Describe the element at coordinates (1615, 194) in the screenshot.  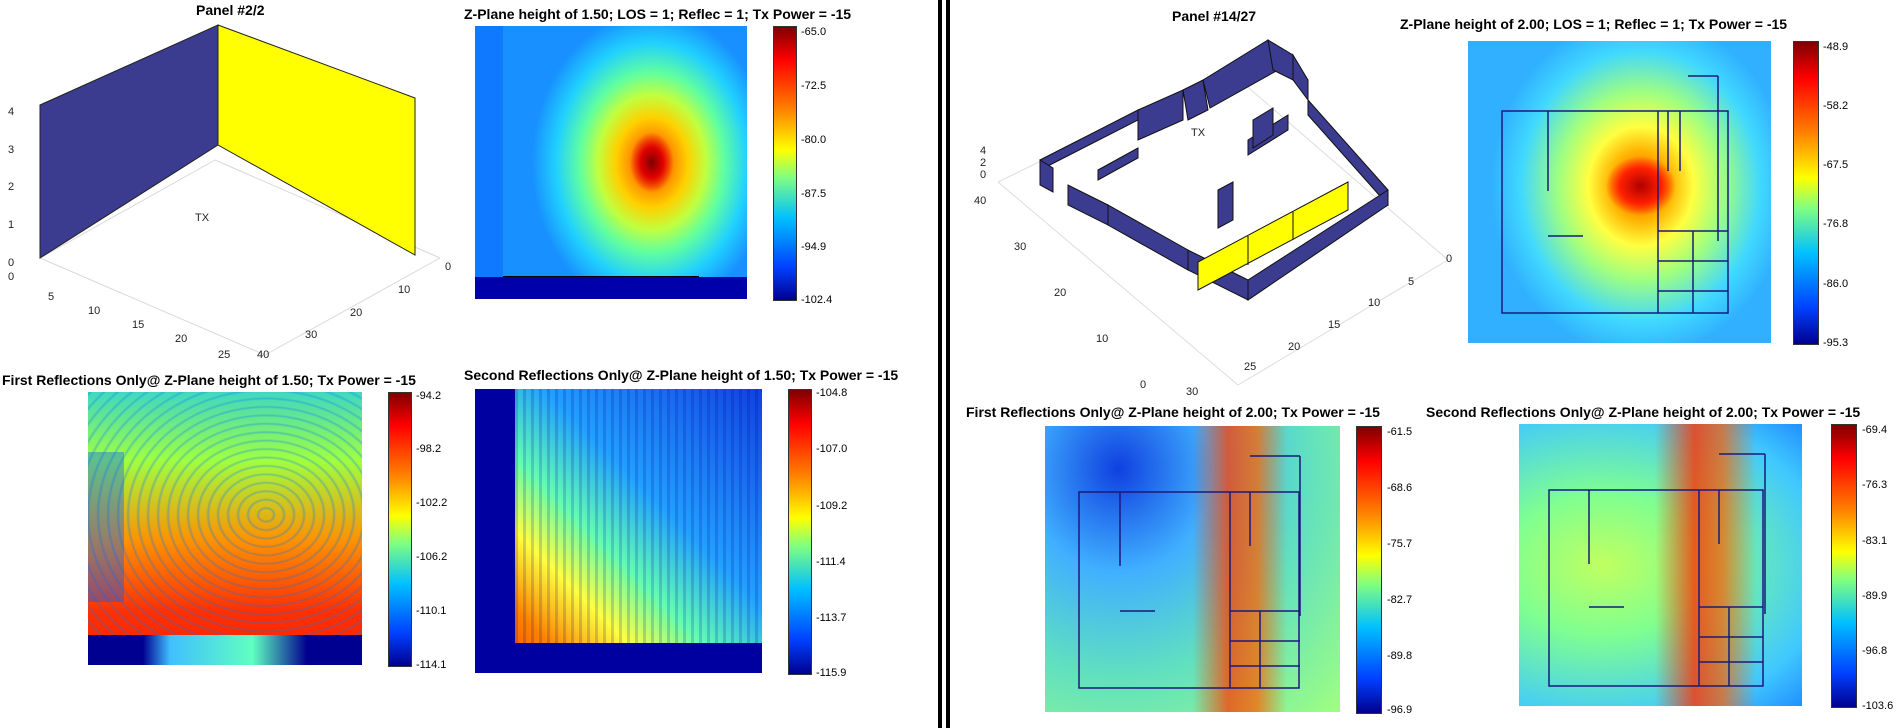
I see `right-los-floorplan` at that location.